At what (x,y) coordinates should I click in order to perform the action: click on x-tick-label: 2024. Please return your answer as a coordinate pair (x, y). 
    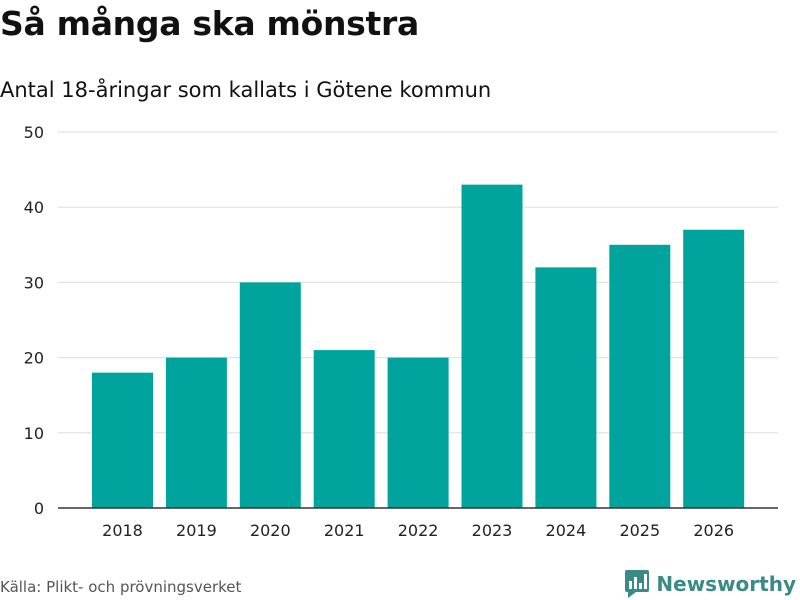
    Looking at the image, I should click on (566, 530).